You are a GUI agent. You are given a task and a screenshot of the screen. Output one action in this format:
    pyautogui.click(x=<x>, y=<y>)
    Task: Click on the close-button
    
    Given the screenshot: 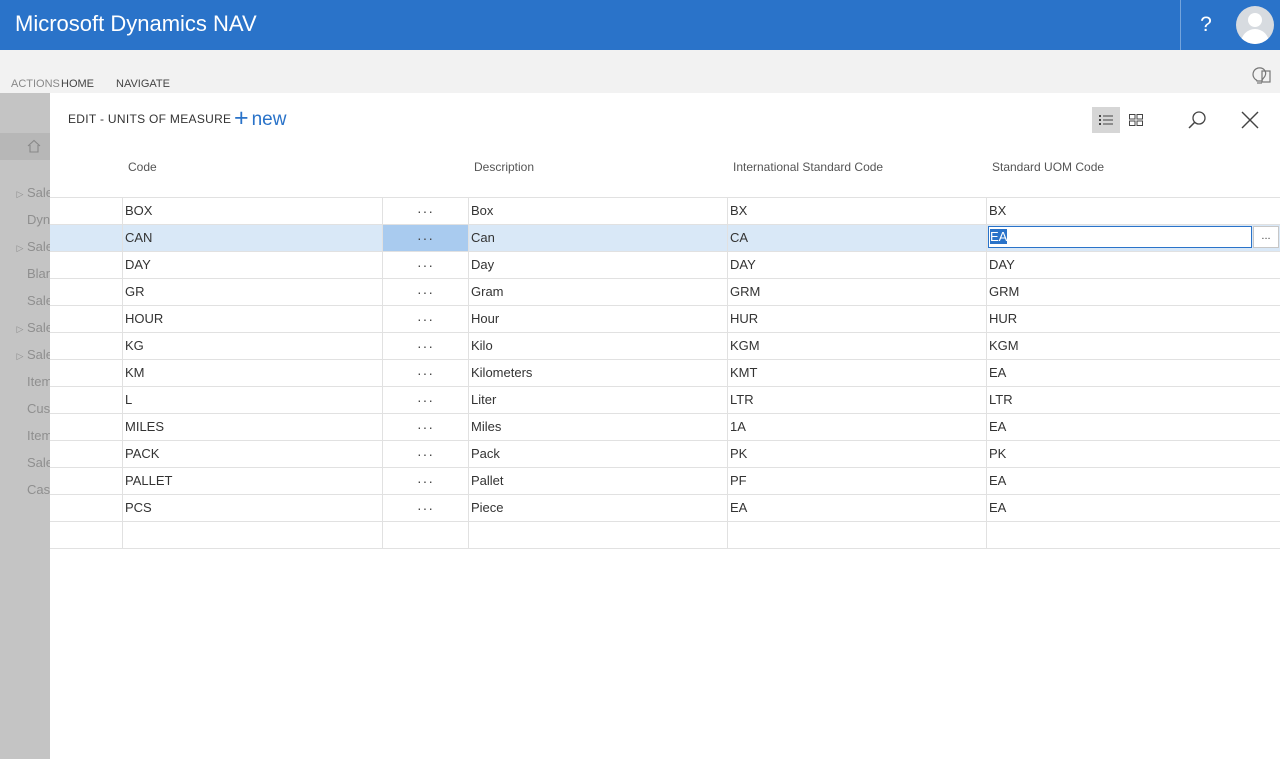 What is the action you would take?
    pyautogui.click(x=1250, y=120)
    